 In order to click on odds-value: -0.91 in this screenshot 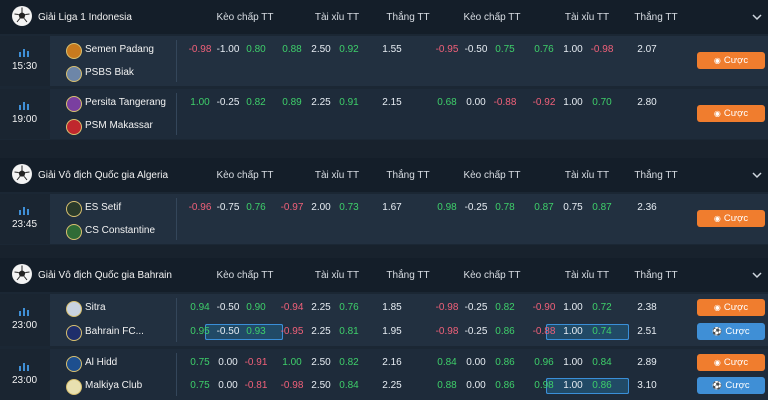, I will do `click(256, 362)`.